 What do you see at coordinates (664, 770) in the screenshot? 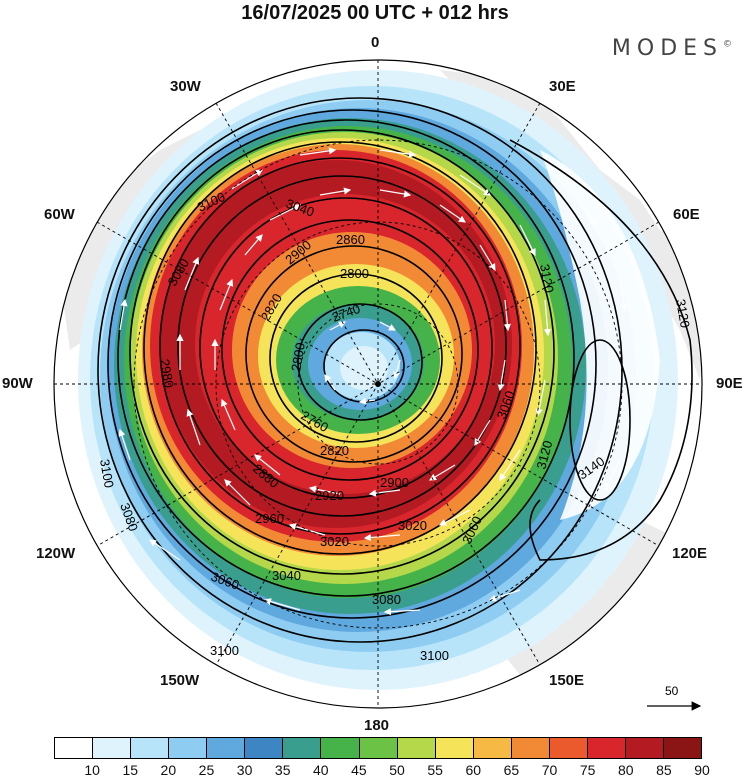
I see `colorbar-tick-label: 85` at bounding box center [664, 770].